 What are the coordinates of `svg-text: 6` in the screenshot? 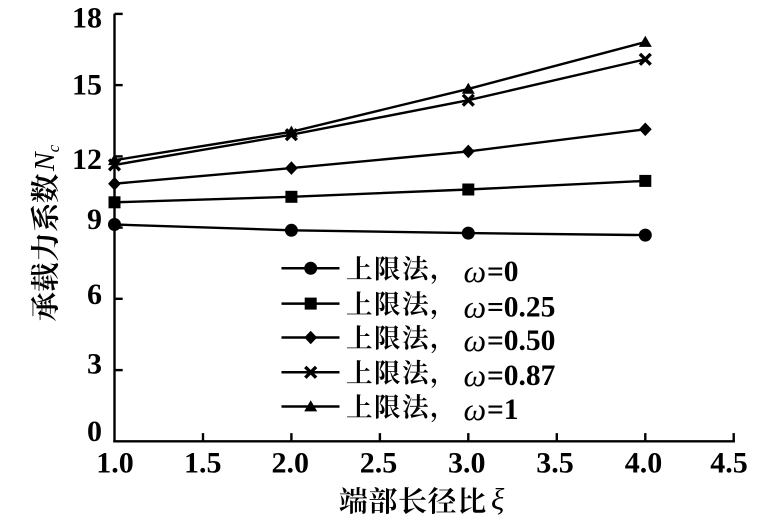 It's located at (94, 294).